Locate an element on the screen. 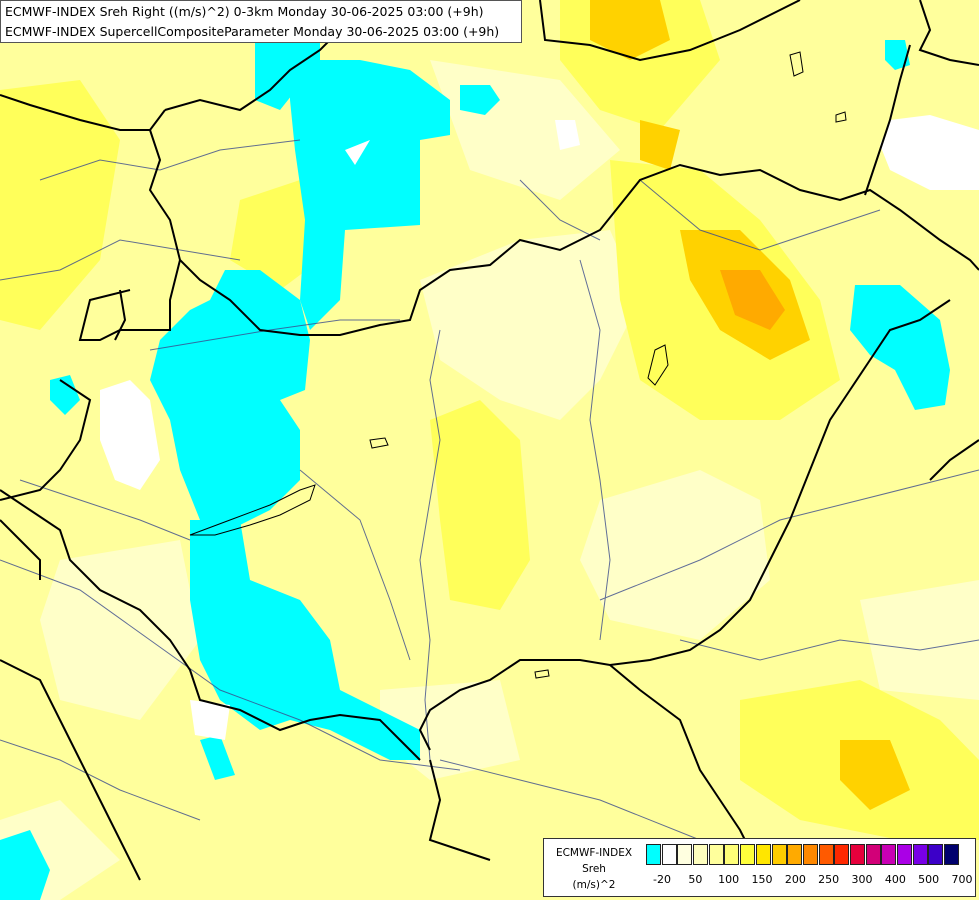 This screenshot has height=900, width=979. peak-field-areas is located at coordinates (752, 300).